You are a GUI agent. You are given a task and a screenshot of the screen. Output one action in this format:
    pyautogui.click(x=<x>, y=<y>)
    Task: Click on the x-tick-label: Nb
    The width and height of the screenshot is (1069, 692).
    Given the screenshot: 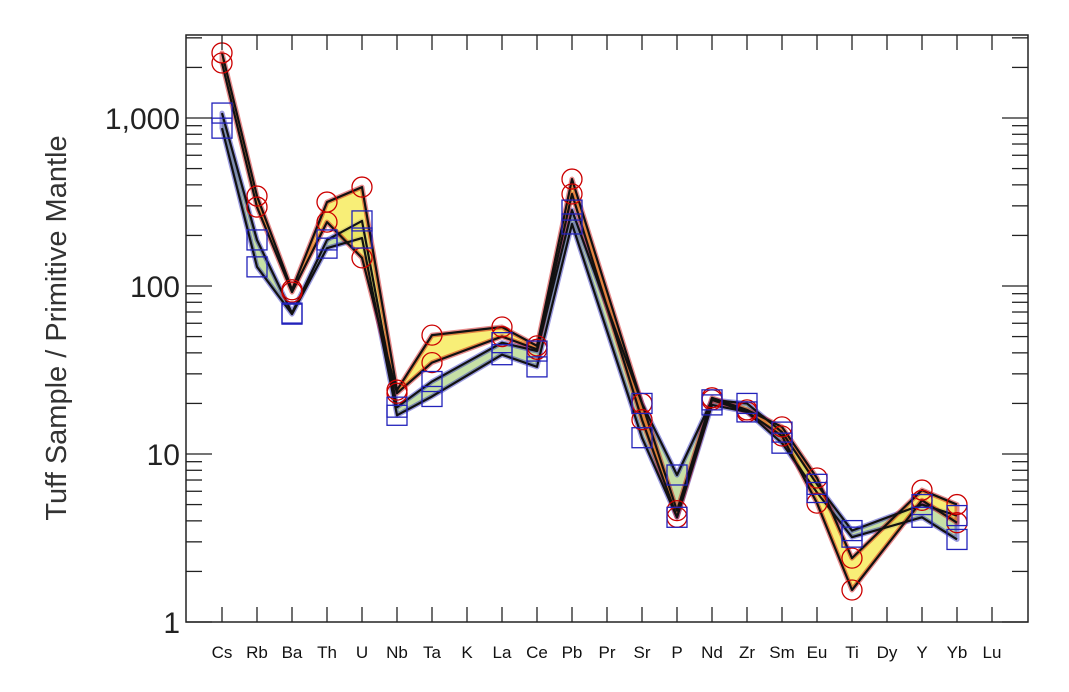 What is the action you would take?
    pyautogui.click(x=397, y=652)
    